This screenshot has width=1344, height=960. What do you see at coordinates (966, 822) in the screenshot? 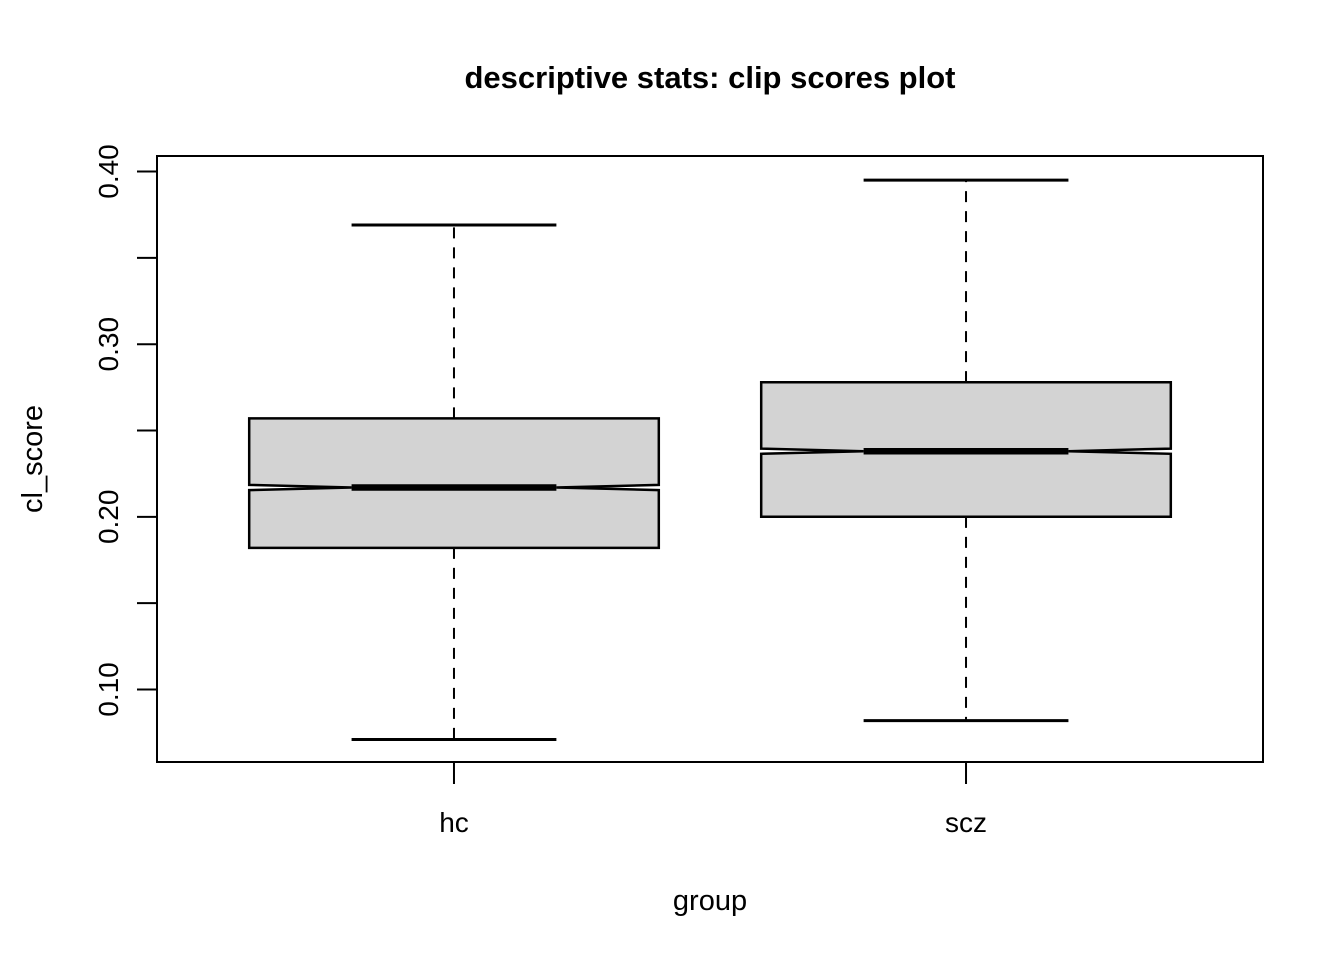
I see `x-category-label: scz` at bounding box center [966, 822].